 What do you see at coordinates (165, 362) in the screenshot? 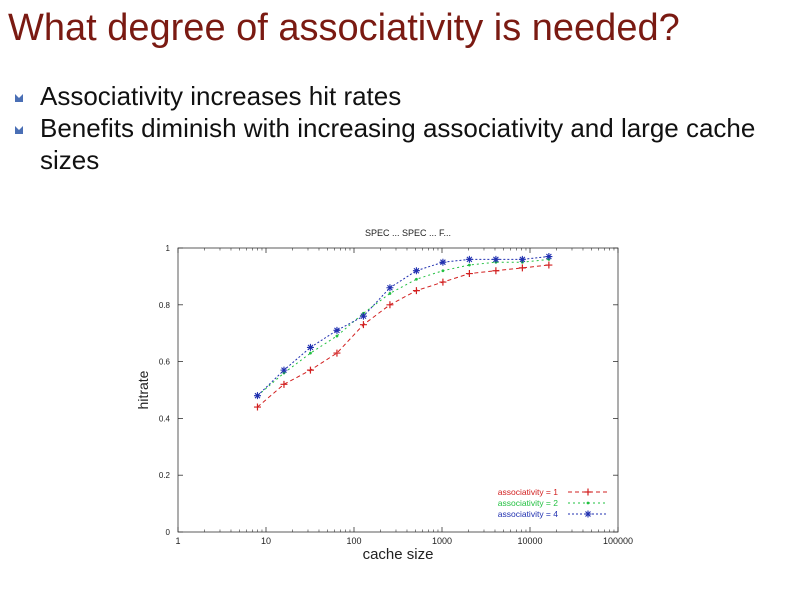
I see `y-tick-label: 0.6` at bounding box center [165, 362].